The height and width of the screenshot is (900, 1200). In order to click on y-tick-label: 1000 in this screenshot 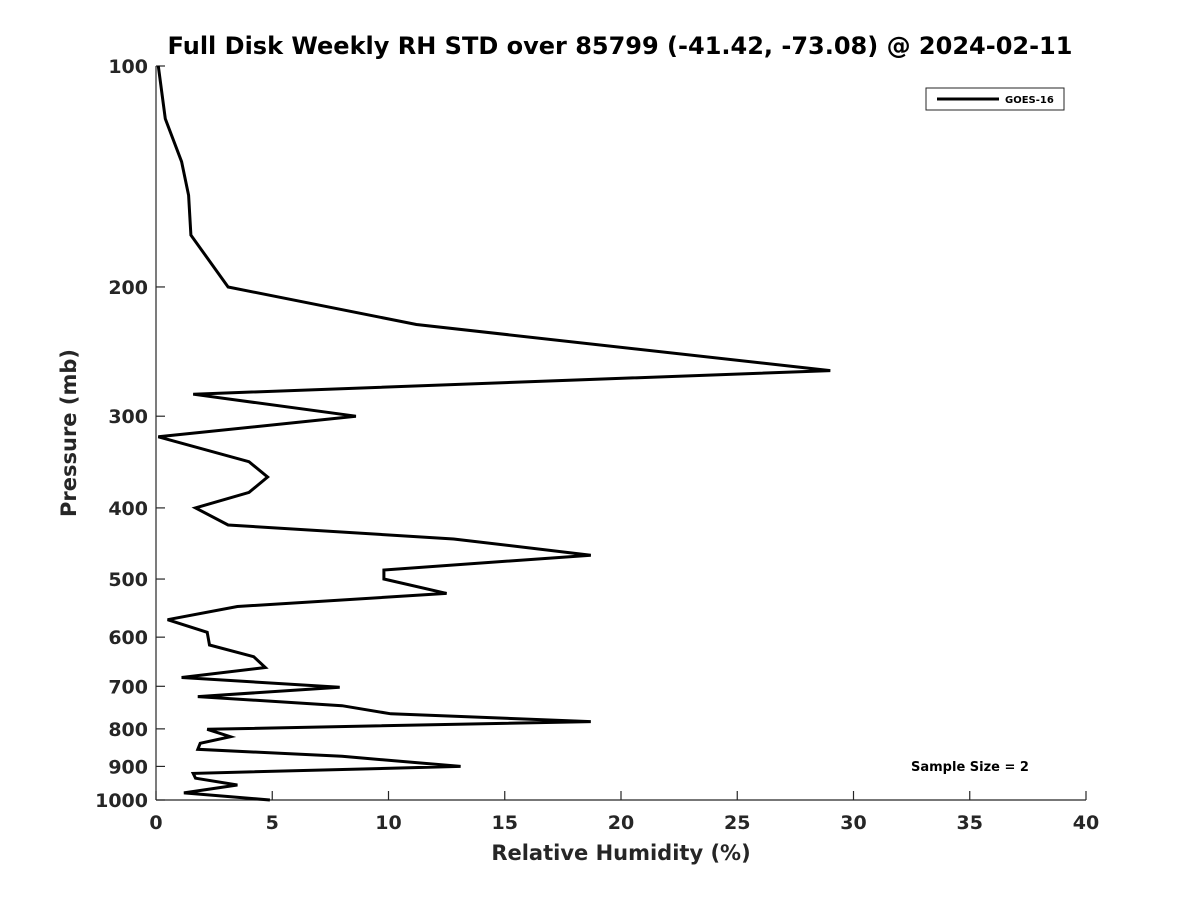, I will do `click(121, 801)`.